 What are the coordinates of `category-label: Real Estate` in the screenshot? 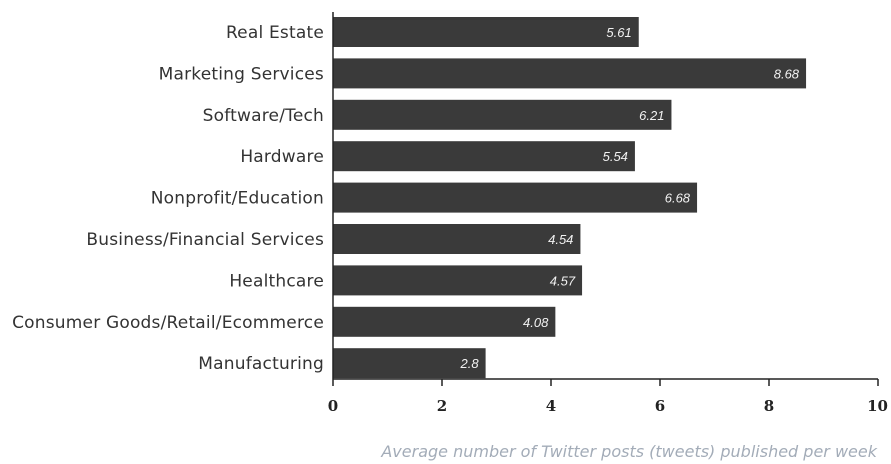 It's located at (275, 33).